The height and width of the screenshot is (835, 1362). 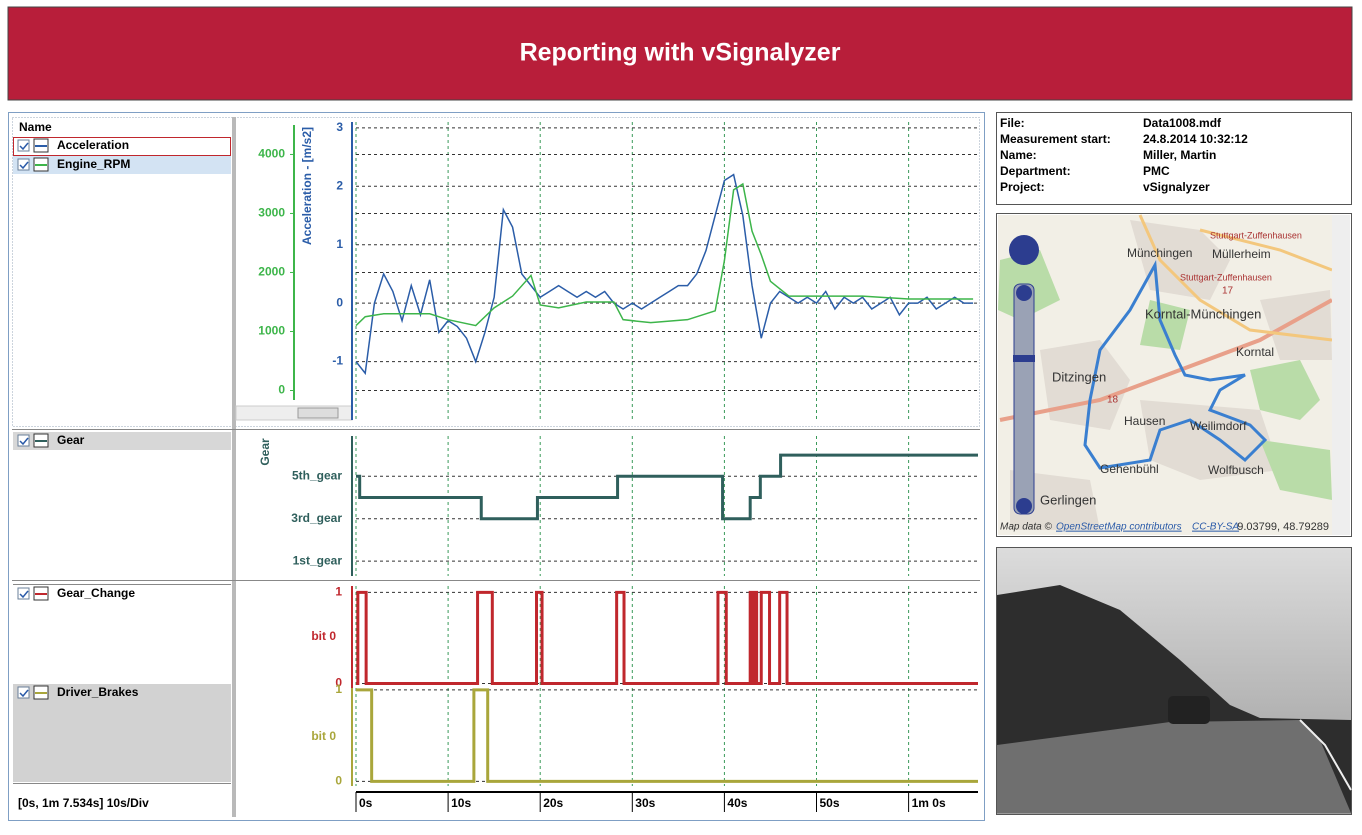 What do you see at coordinates (281, 390) in the screenshot?
I see `y2-tick-label: 0` at bounding box center [281, 390].